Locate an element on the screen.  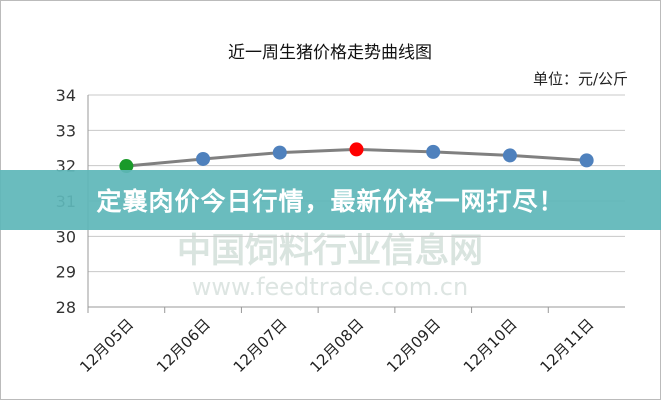
y-tick-label: 28 is located at coordinates (66, 307).